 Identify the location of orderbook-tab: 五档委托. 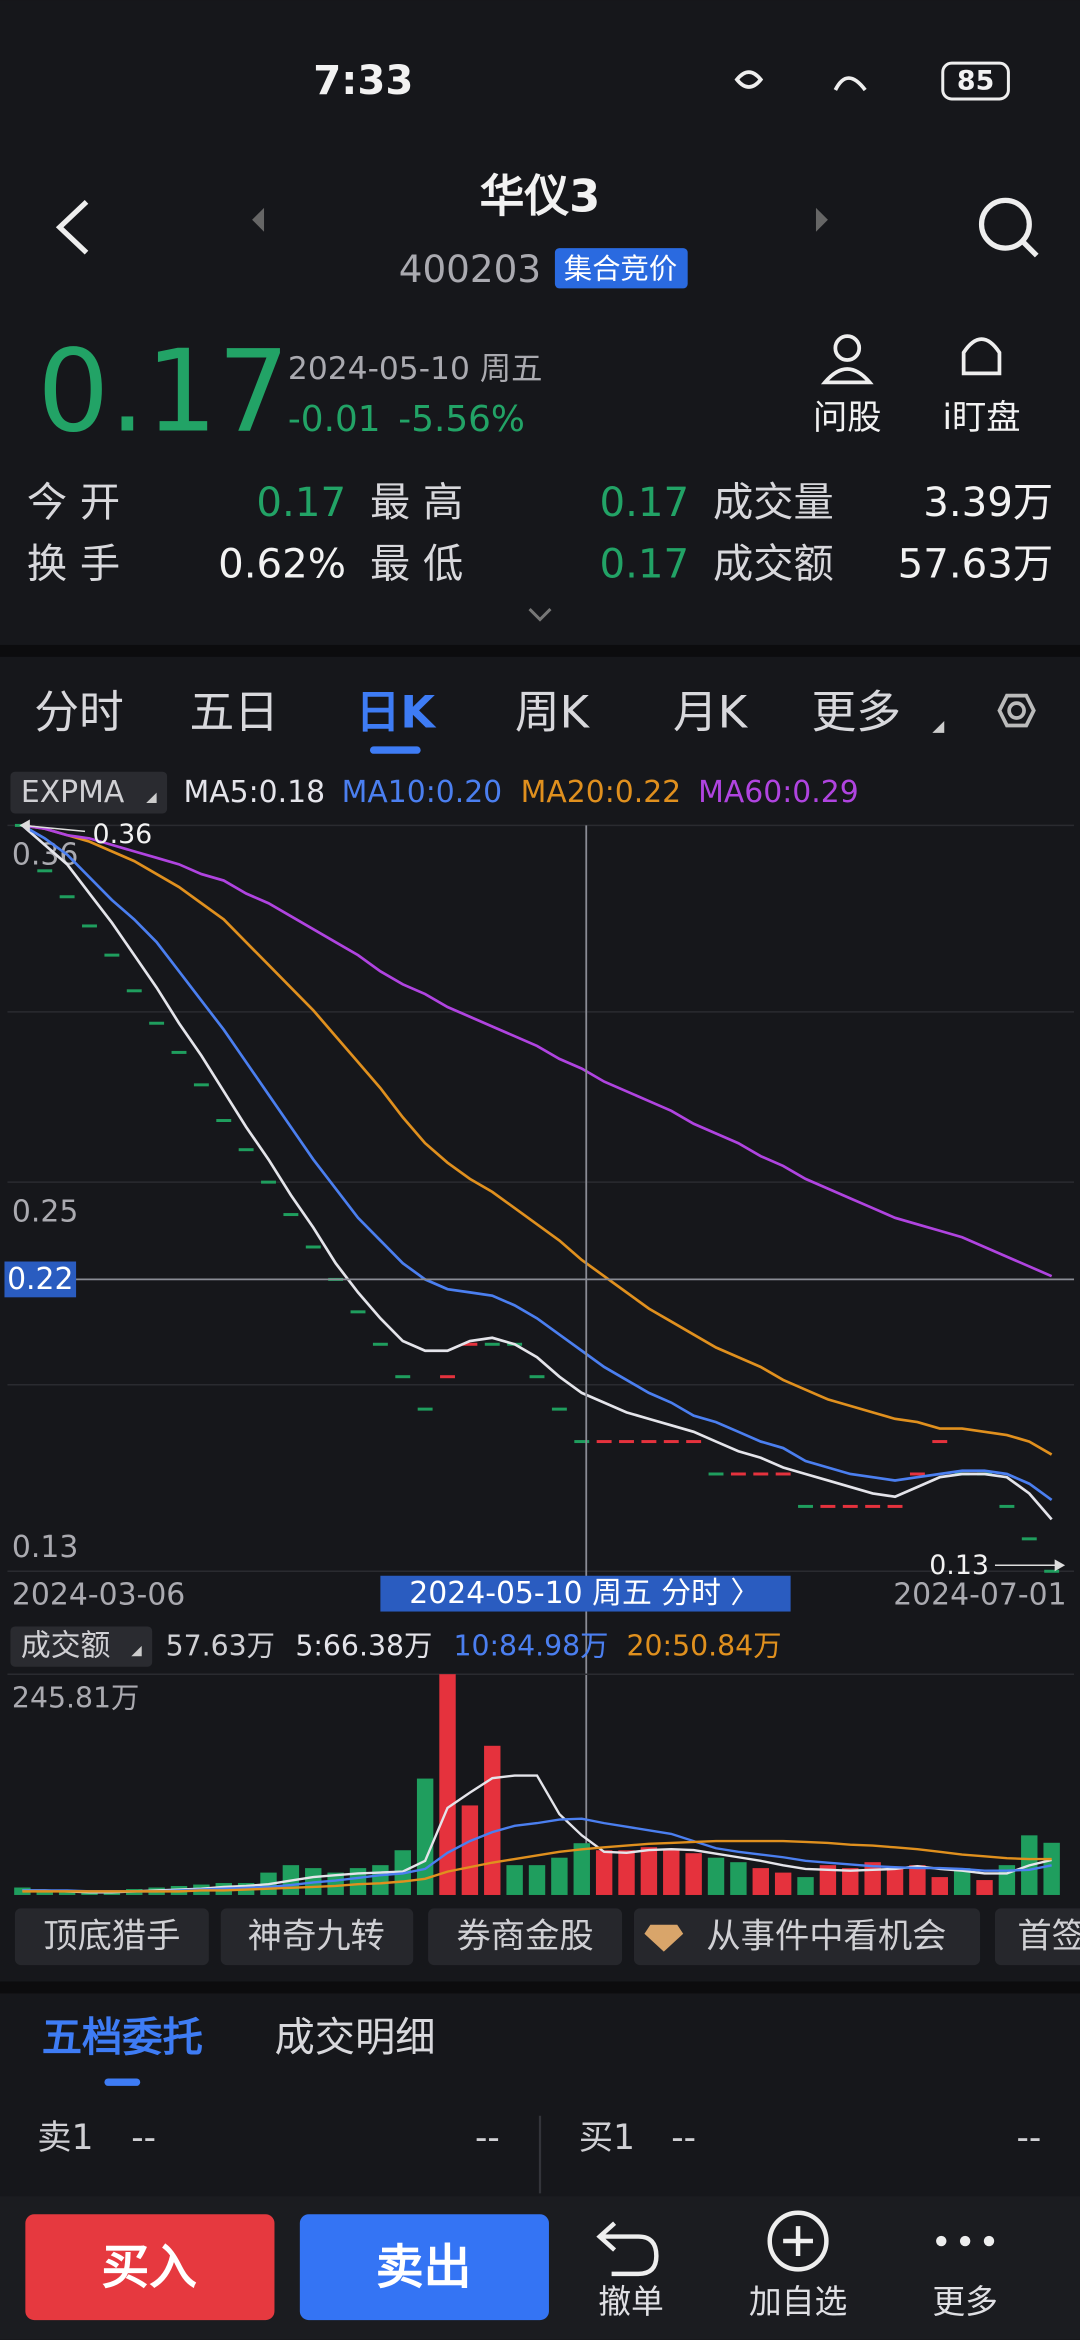
(122, 2038).